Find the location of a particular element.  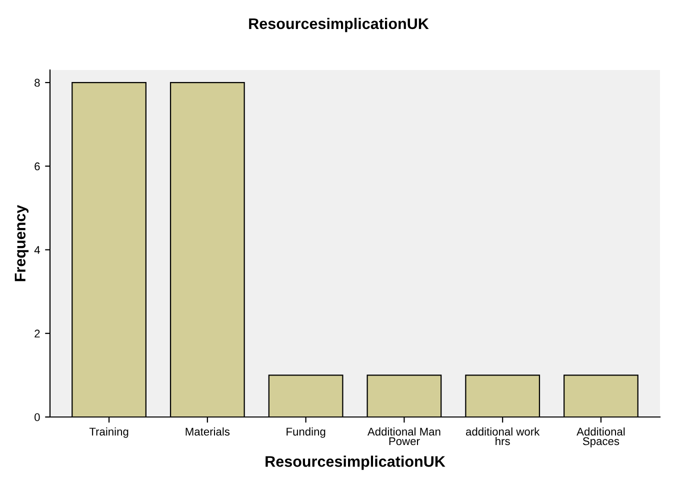

x-tick-label: Additional Spaces is located at coordinates (600, 437).